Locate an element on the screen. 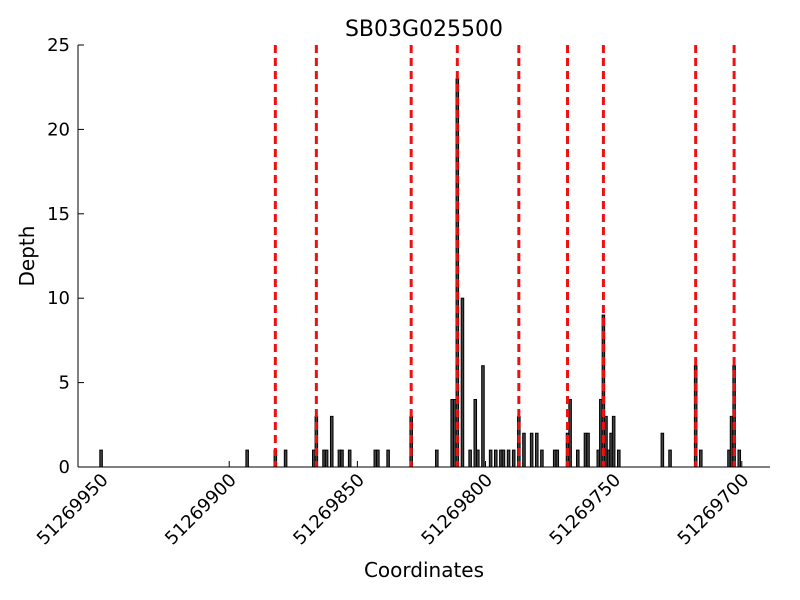  y-axis-label: Depth is located at coordinates (27, 256).